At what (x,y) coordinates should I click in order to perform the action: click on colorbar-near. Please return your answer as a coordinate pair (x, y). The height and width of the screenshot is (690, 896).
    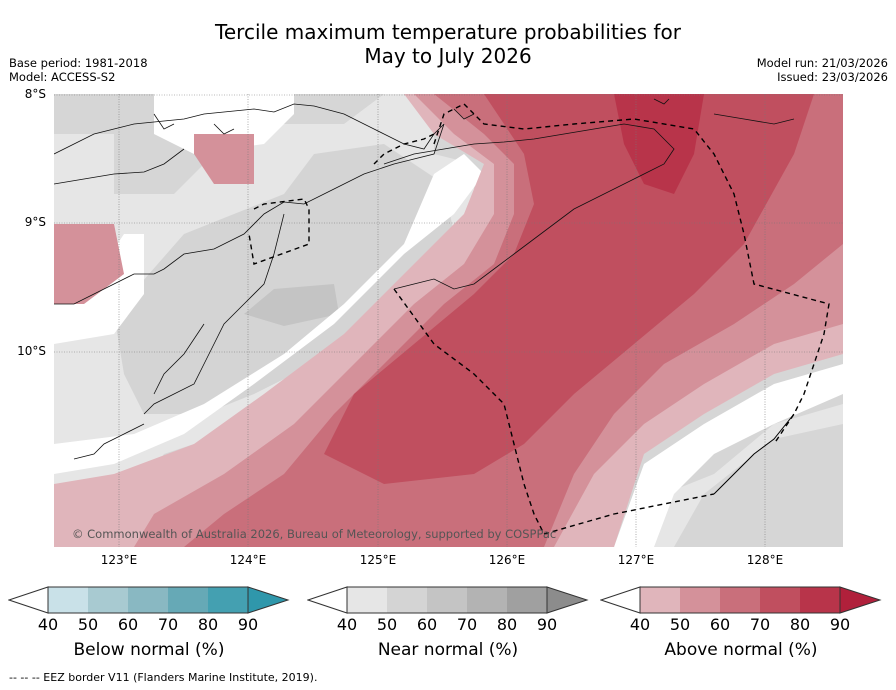
    Looking at the image, I should click on (448, 600).